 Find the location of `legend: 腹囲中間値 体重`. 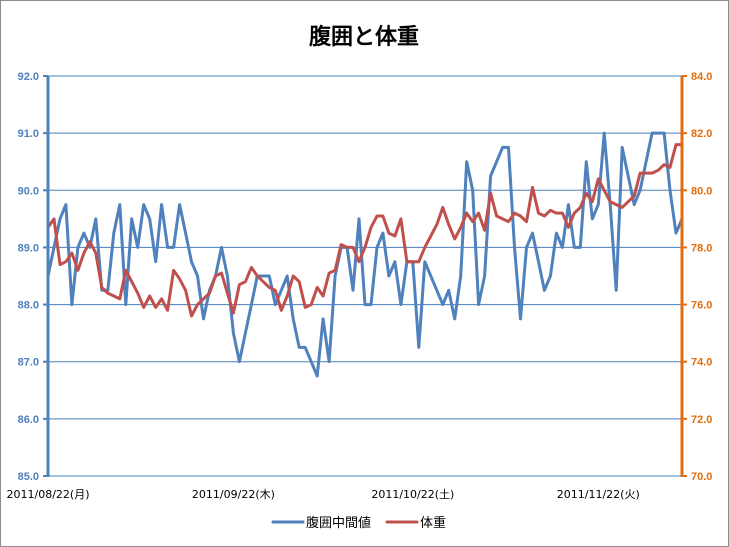

legend: 腹囲中間値 体重 is located at coordinates (358, 523).